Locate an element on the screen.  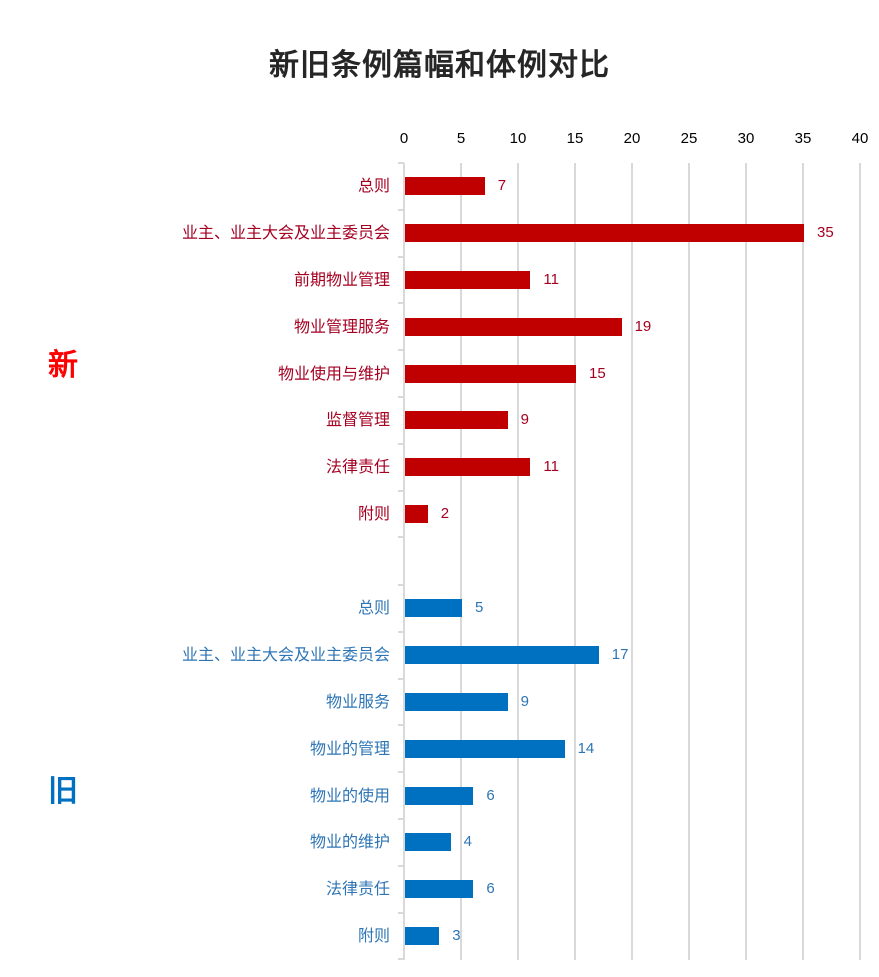
x-axis-tick-label: 5 is located at coordinates (461, 138).